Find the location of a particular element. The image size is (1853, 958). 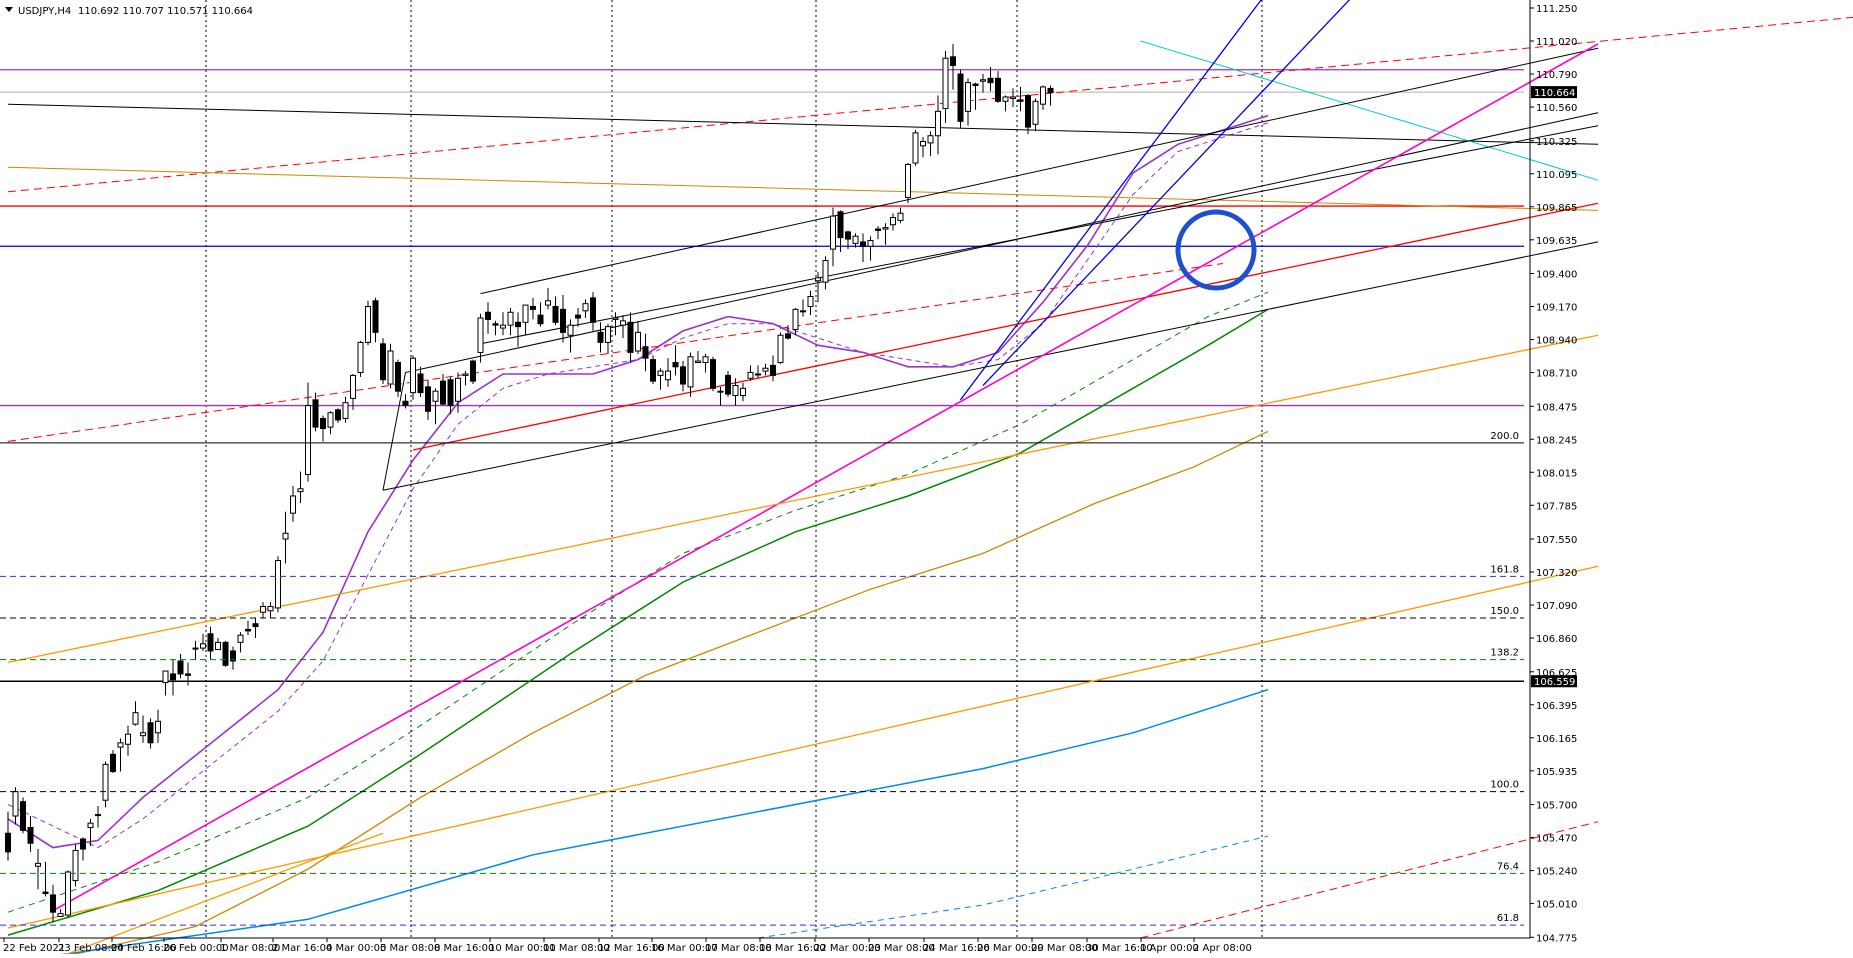

red-dash-bottom is located at coordinates (1369, 880).